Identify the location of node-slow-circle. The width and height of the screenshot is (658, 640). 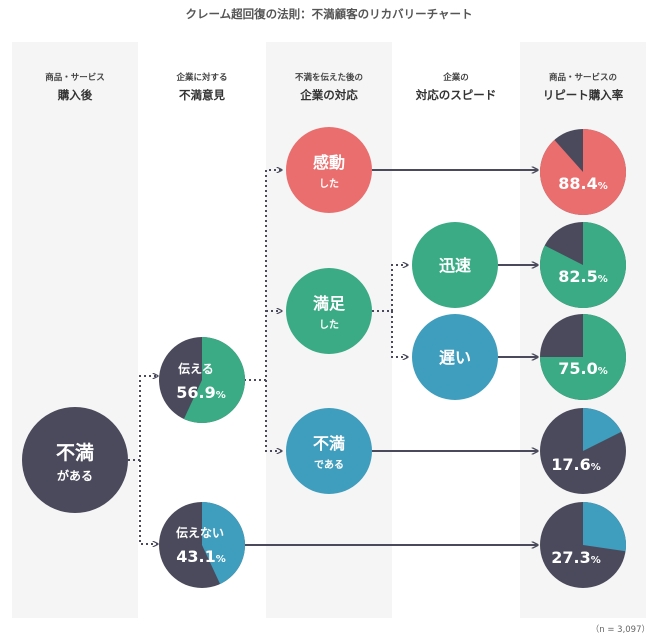
(455, 357).